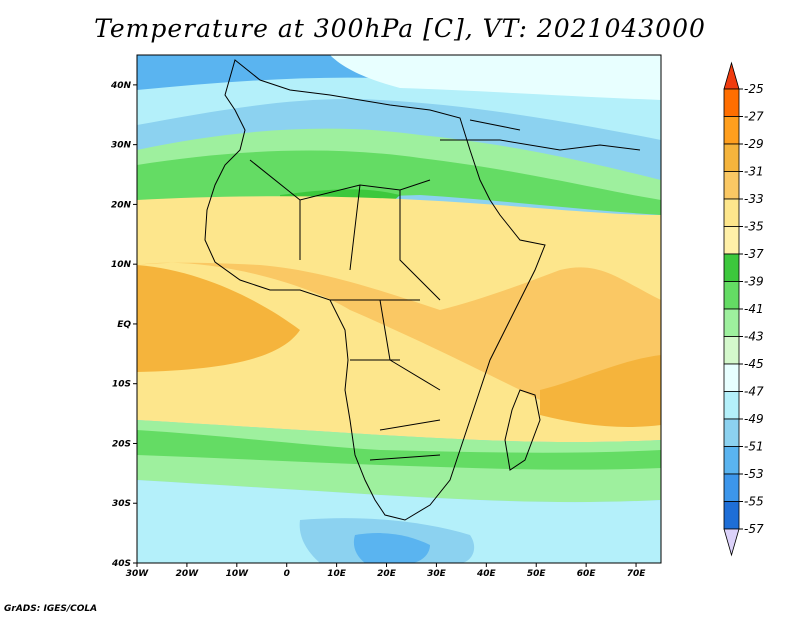 This screenshot has width=800, height=618. Describe the element at coordinates (754, 117) in the screenshot. I see `colorbar-label: -27` at that location.